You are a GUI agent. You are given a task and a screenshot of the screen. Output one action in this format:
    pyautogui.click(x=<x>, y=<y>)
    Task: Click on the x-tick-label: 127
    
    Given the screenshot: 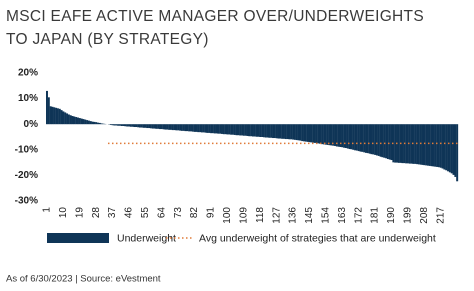 What is the action you would take?
    pyautogui.click(x=276, y=215)
    